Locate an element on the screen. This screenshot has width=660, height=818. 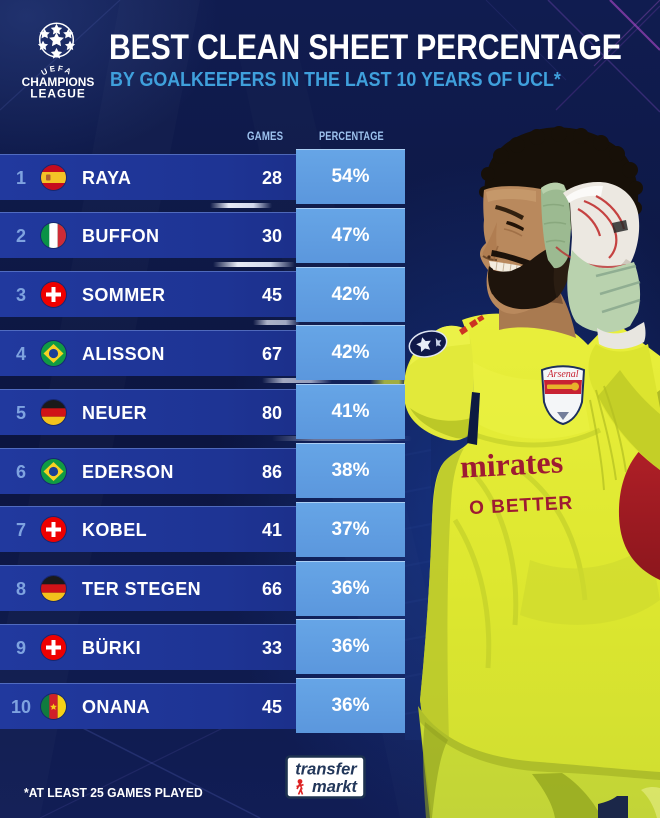
svg-text: Arsenal is located at coordinates (562, 374).